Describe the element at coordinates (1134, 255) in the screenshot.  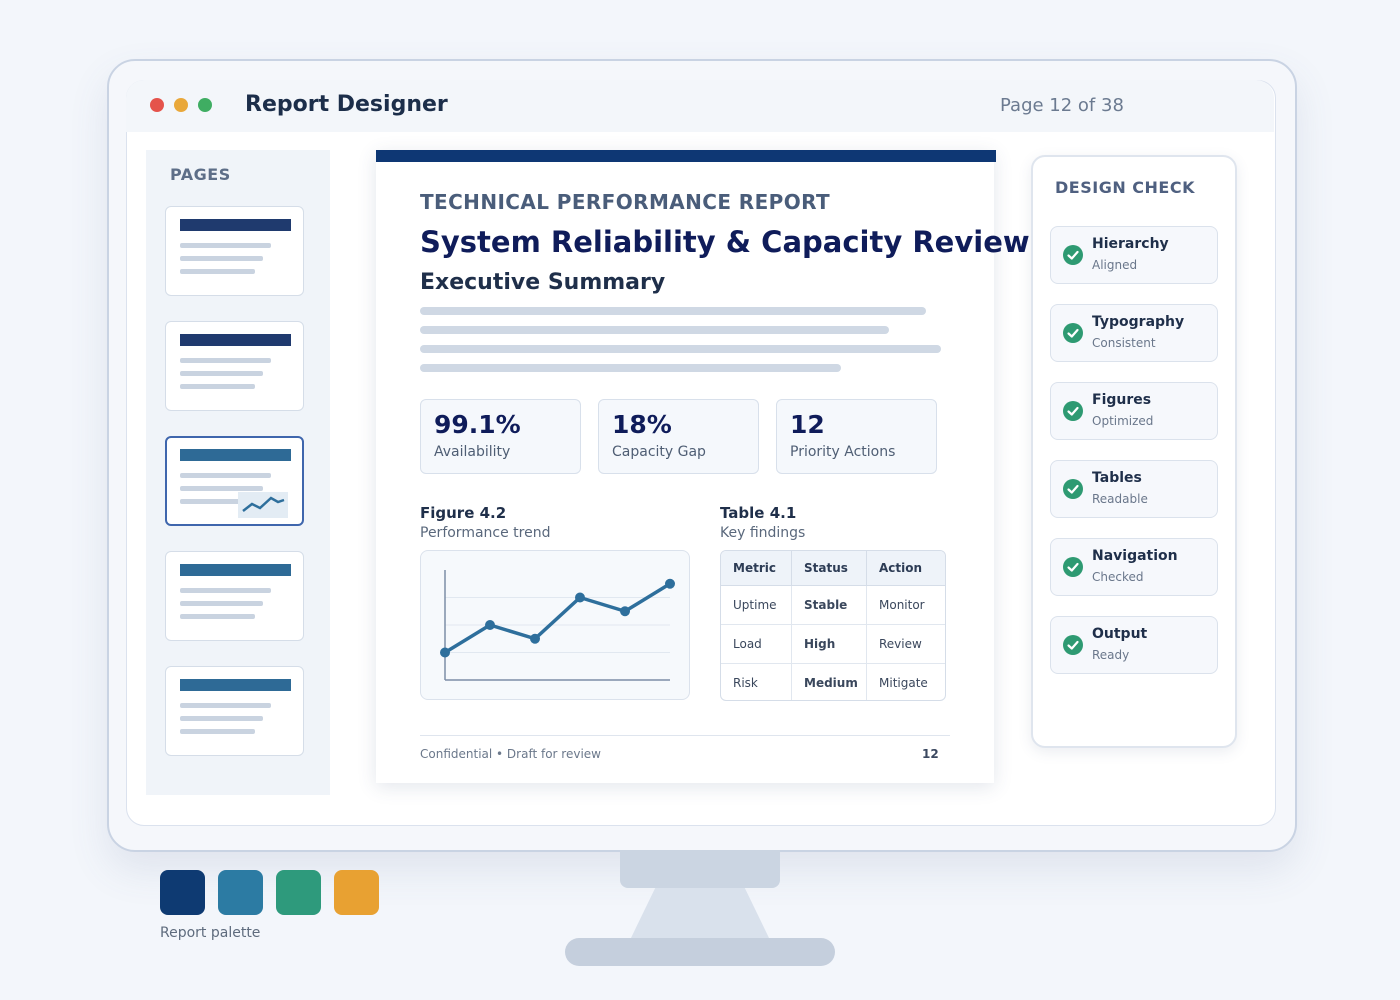
I see `design-check-item: Hierarchy Aligned` at that location.